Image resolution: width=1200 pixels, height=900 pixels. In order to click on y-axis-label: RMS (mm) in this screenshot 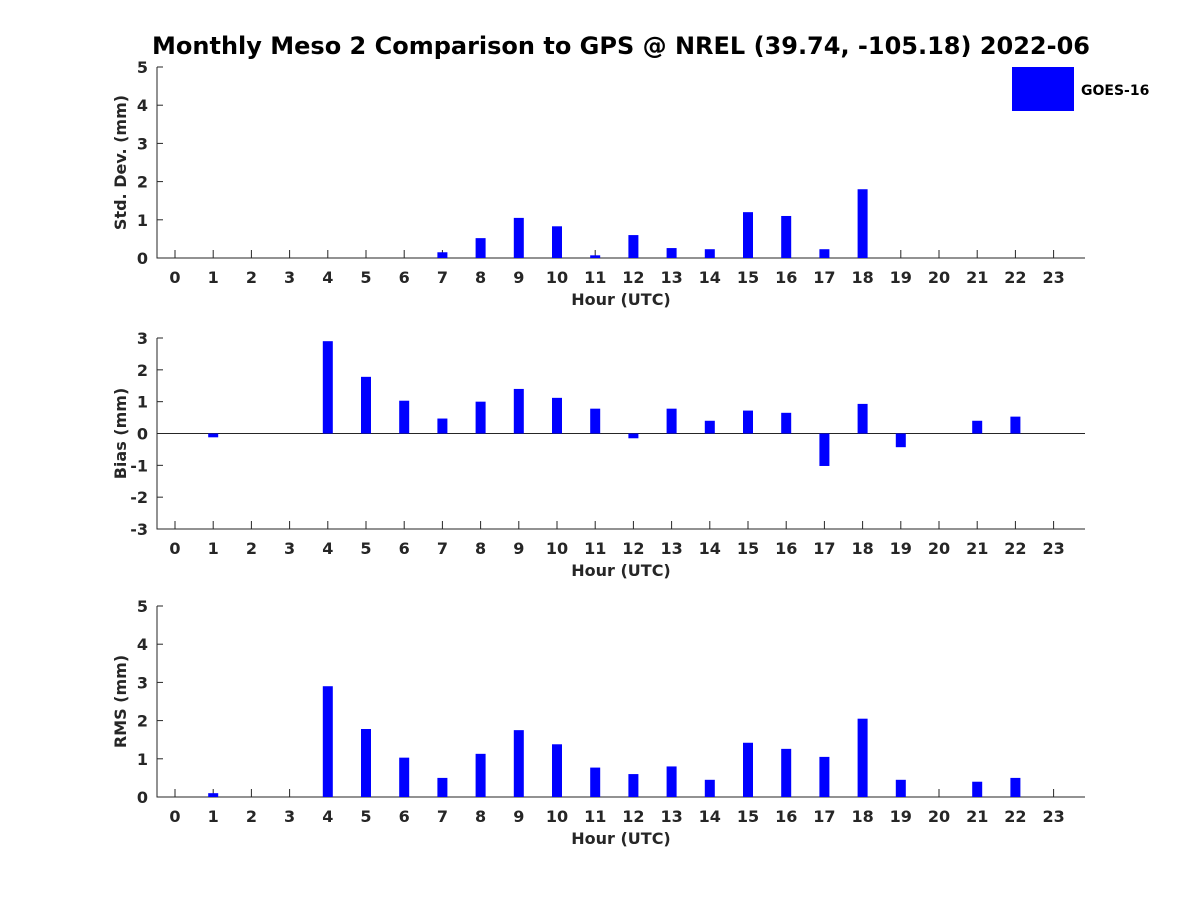, I will do `click(120, 701)`.